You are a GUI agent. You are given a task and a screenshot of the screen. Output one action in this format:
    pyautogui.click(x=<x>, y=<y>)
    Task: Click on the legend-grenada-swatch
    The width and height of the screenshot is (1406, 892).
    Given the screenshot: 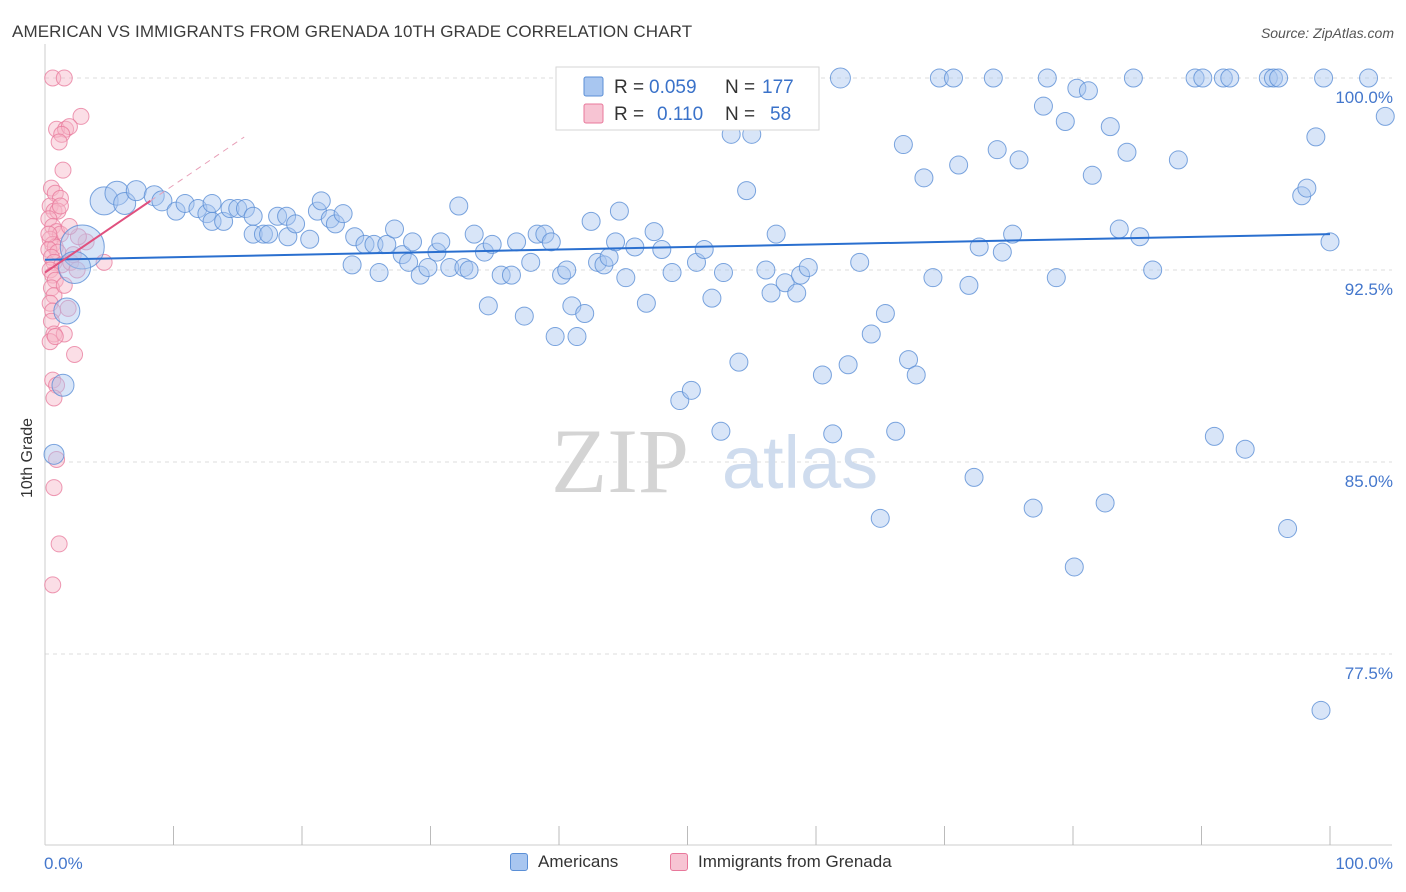 What is the action you would take?
    pyautogui.click(x=593, y=113)
    